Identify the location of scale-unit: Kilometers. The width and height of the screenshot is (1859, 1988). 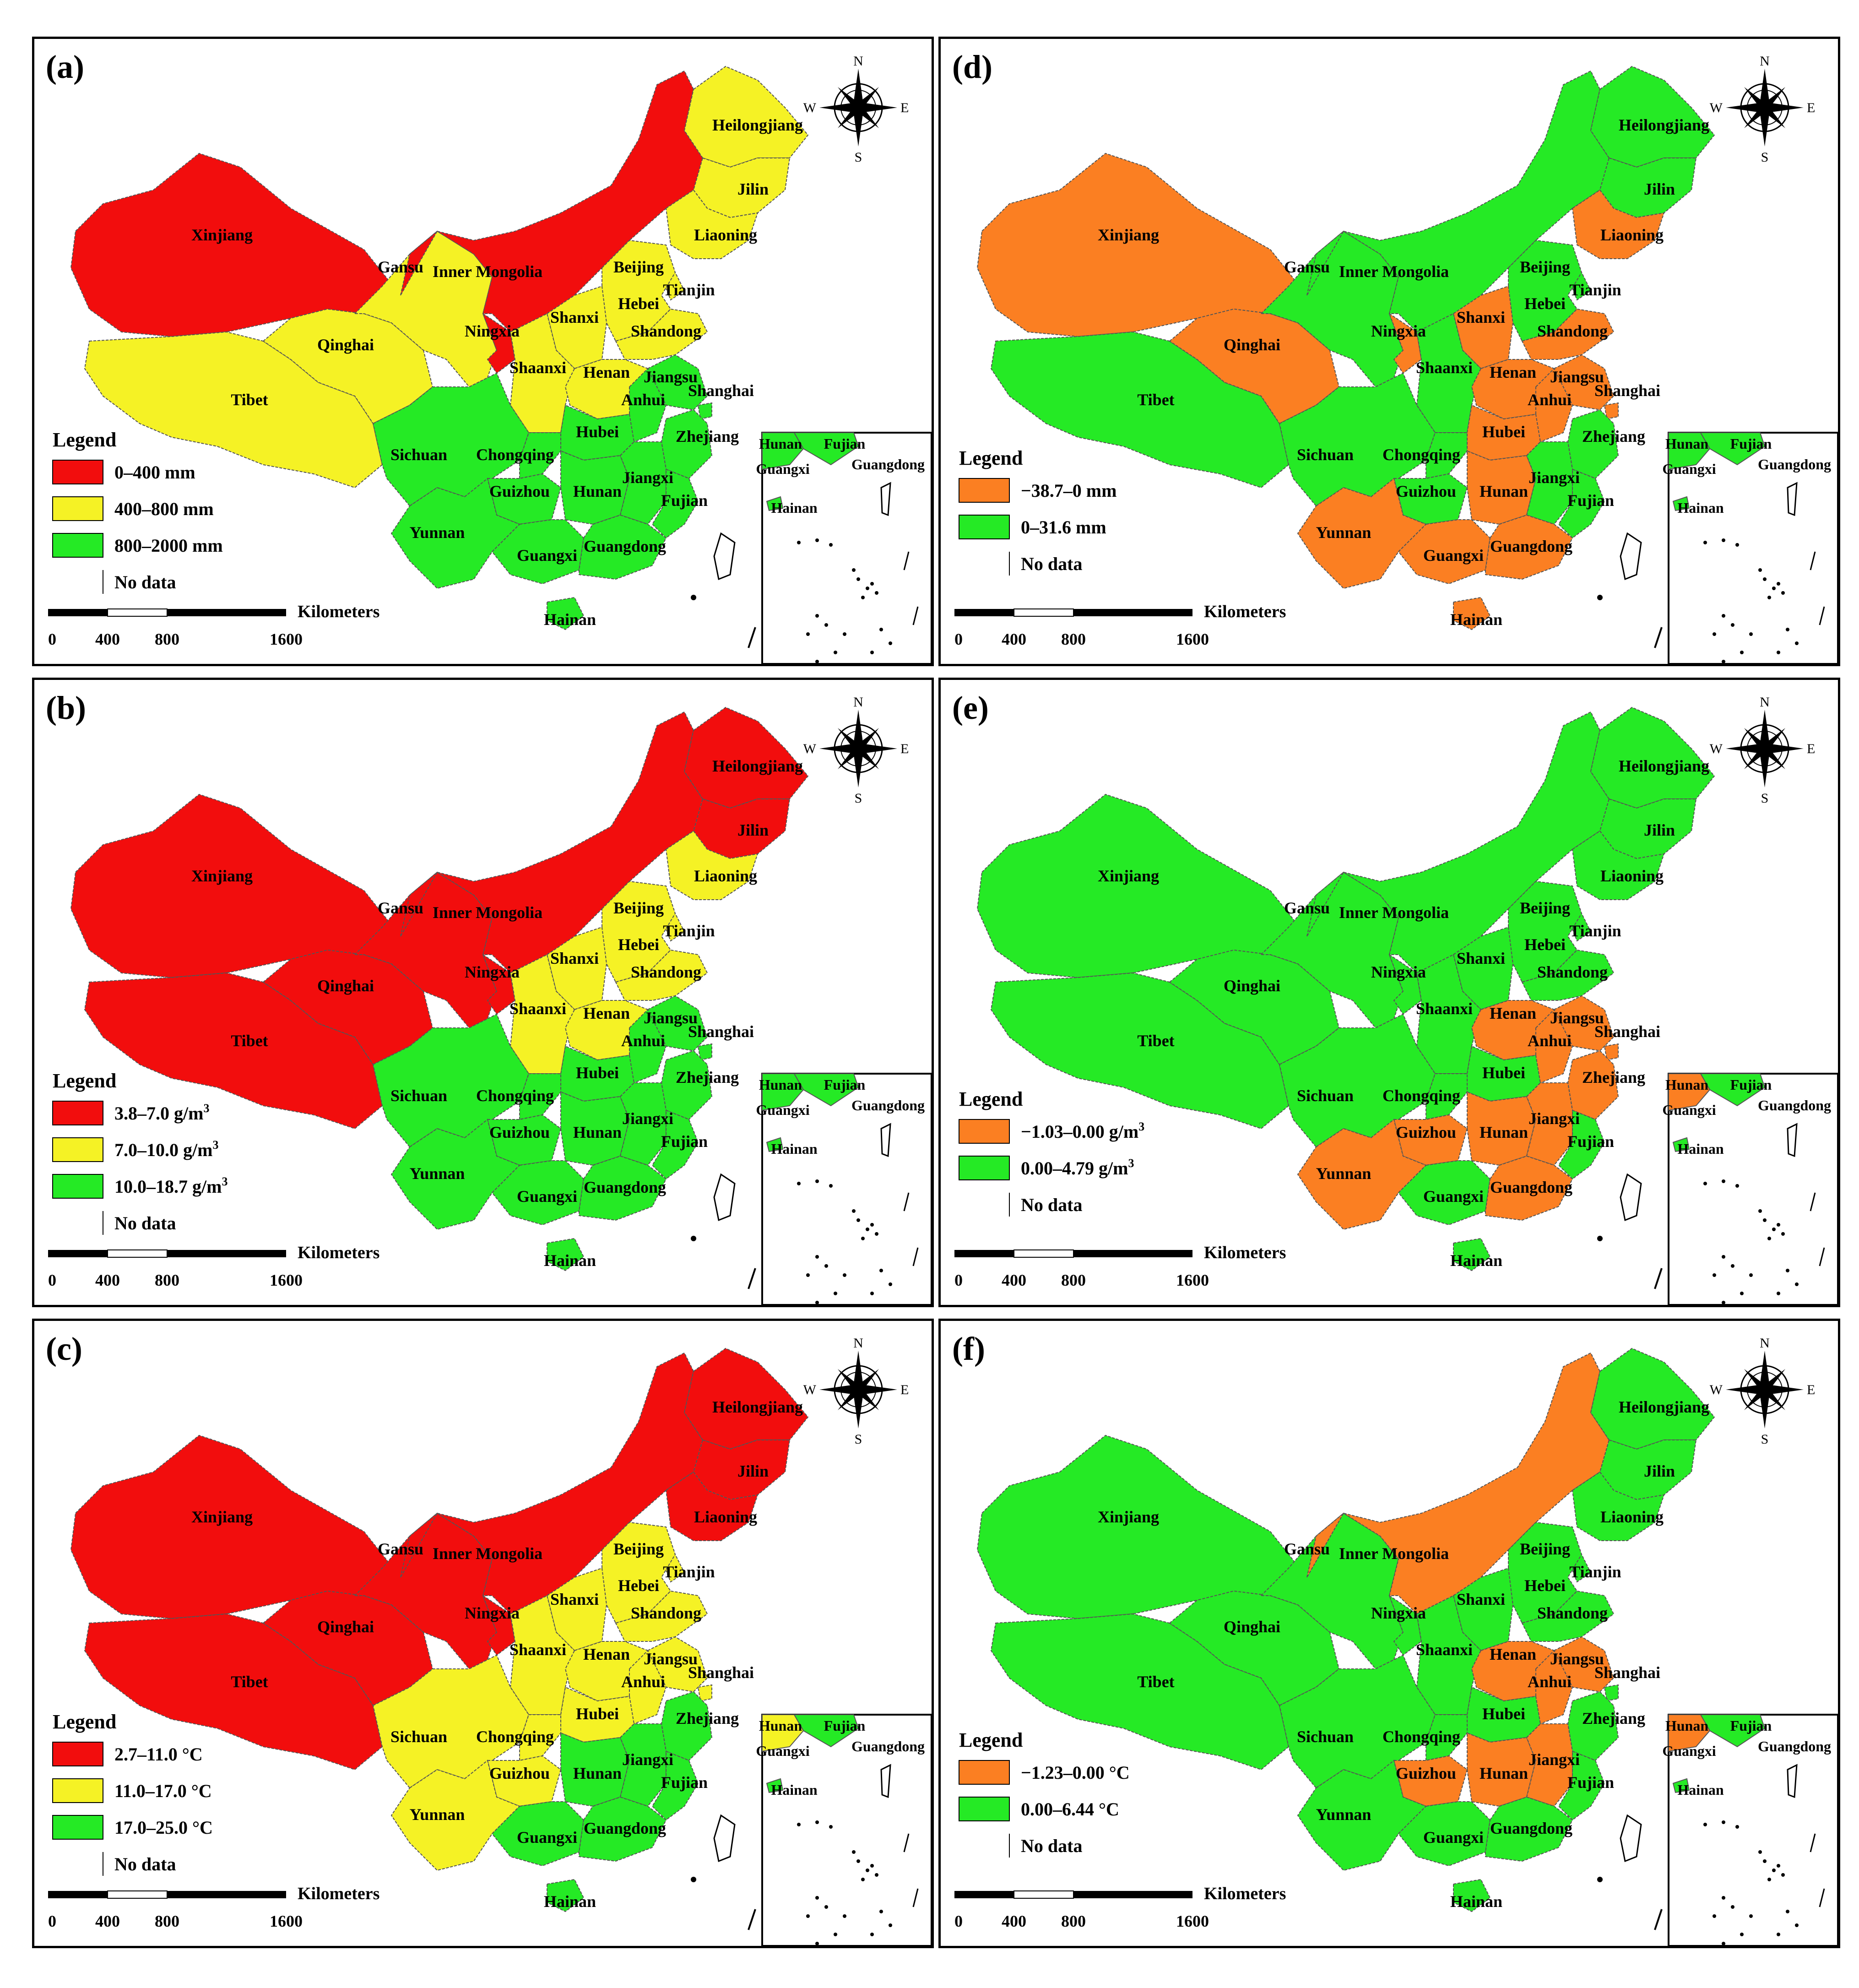
(339, 611).